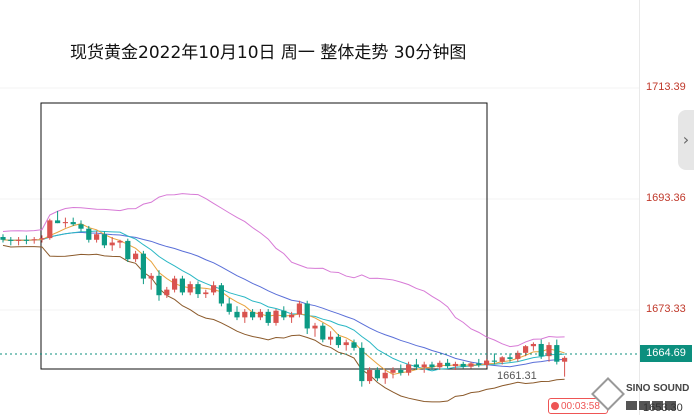 Image resolution: width=694 pixels, height=415 pixels. Describe the element at coordinates (658, 388) in the screenshot. I see `logo-text: SINO SOUND` at that location.